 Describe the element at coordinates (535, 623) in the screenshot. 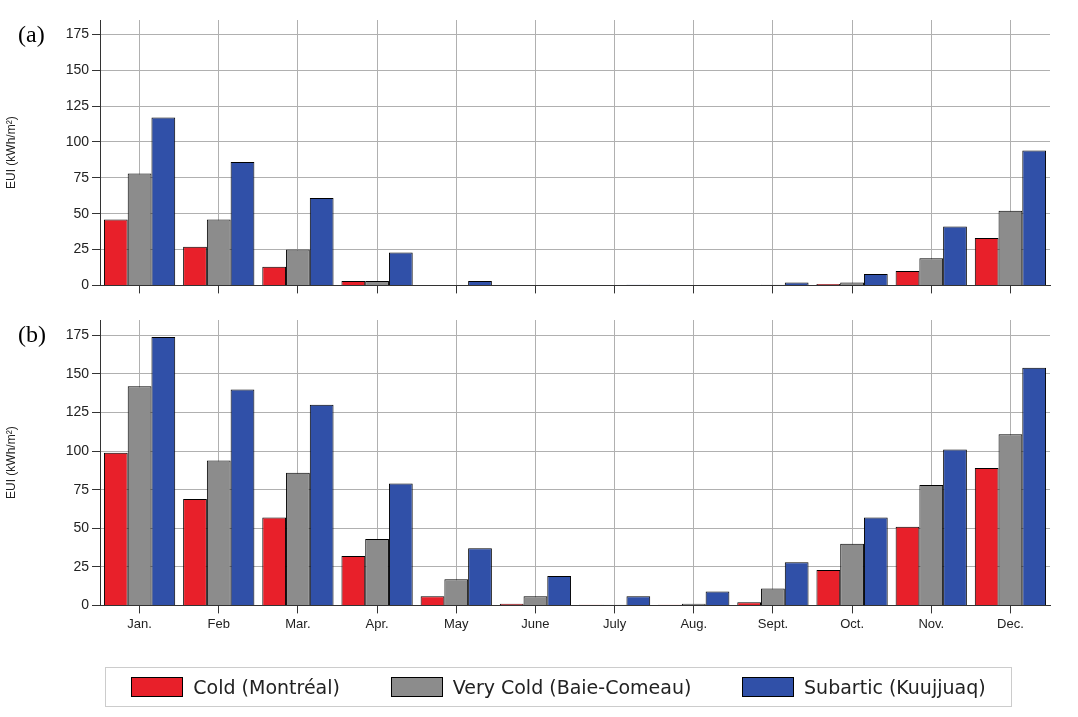

I see `x-tick-label: June` at that location.